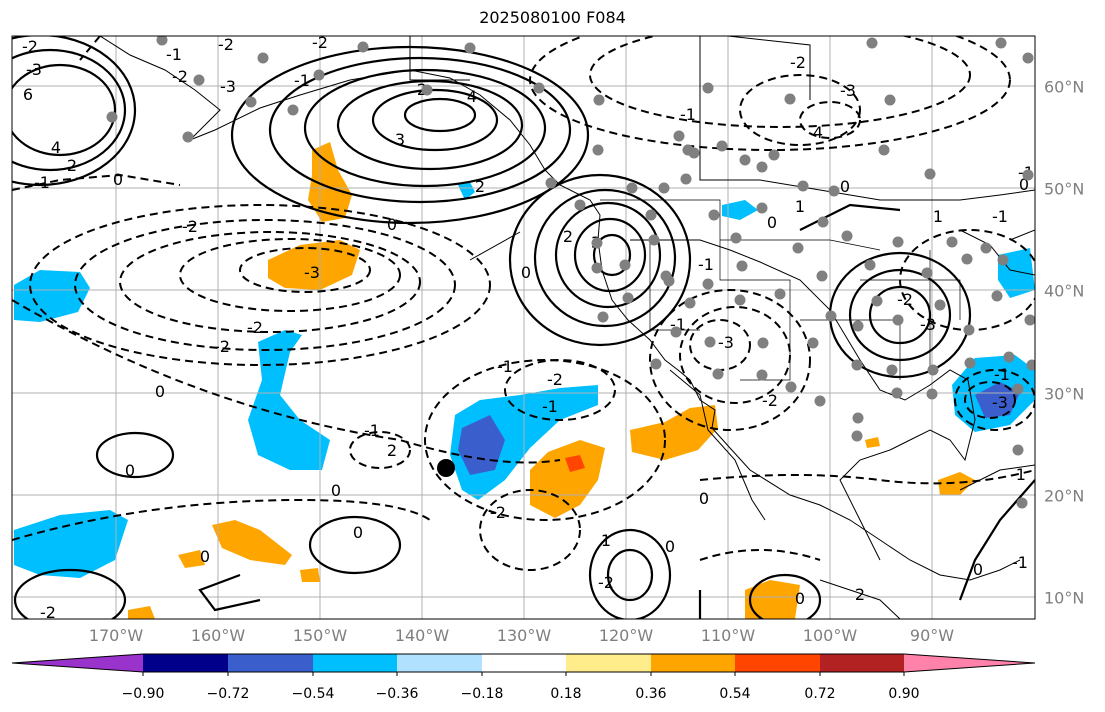 The width and height of the screenshot is (1105, 712). What do you see at coordinates (1064, 598) in the screenshot?
I see `latitude-label: 10°N` at bounding box center [1064, 598].